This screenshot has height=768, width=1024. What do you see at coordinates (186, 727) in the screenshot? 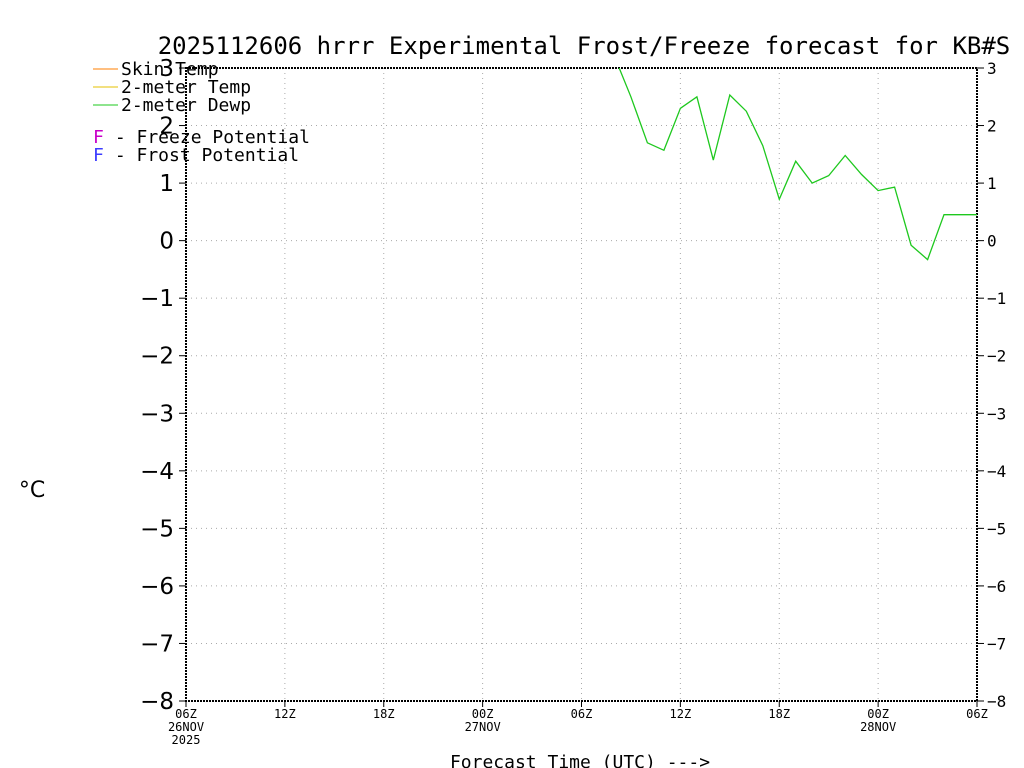
I see `x-tick-date: 26NOV` at bounding box center [186, 727].